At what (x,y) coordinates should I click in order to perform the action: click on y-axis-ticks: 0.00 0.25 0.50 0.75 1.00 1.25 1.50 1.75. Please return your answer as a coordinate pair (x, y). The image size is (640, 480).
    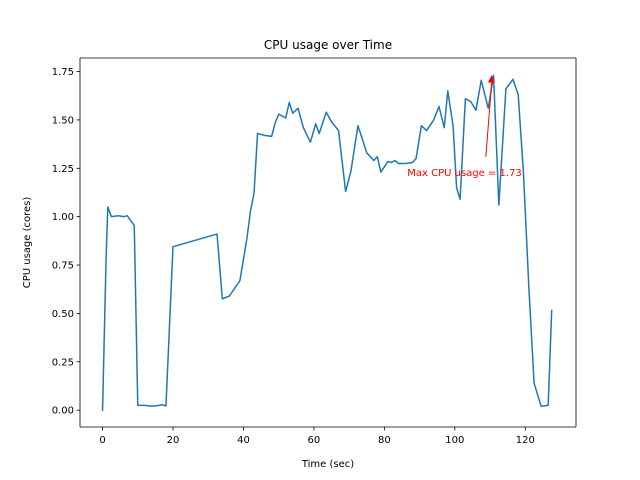
    Looking at the image, I should click on (66, 242).